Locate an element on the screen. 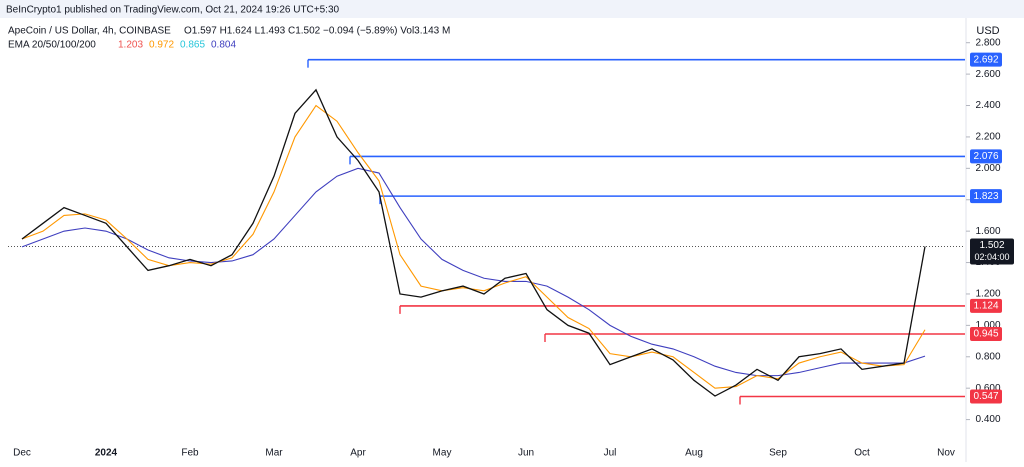 This screenshot has width=1024, height=467. y-axis-label: USD is located at coordinates (987, 31).